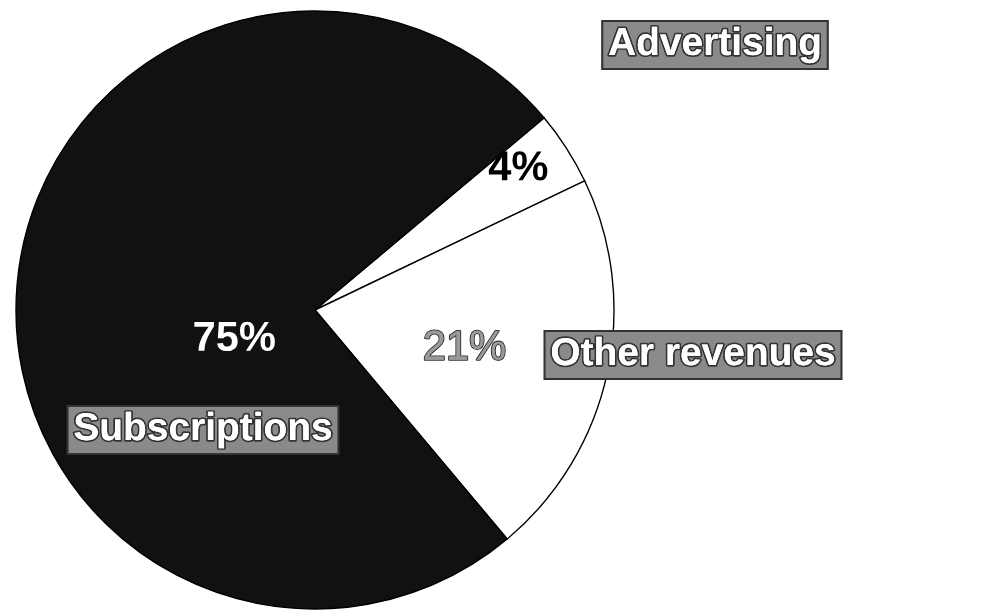 The image size is (1008, 616). Describe the element at coordinates (693, 351) in the screenshot. I see `slice-label: Other revenues` at that location.